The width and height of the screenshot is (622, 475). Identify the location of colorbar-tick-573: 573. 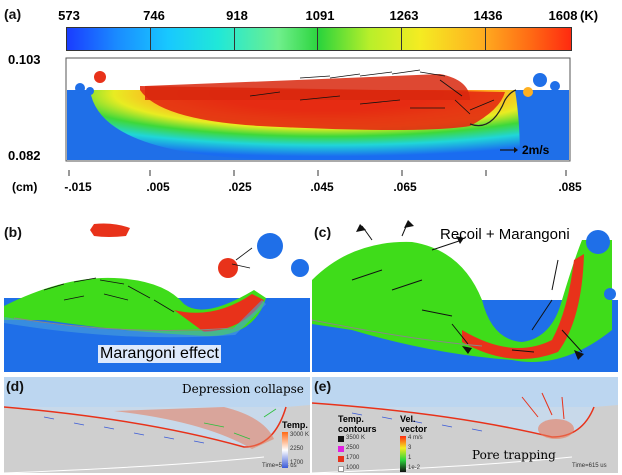
(69, 15).